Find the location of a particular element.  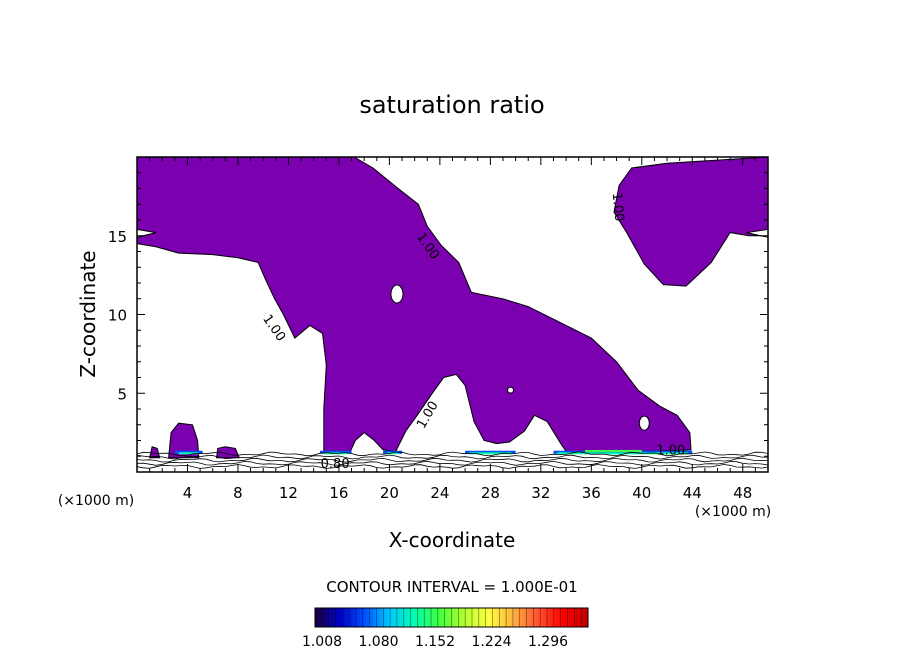

y-tick-label: 5 is located at coordinates (122, 394).